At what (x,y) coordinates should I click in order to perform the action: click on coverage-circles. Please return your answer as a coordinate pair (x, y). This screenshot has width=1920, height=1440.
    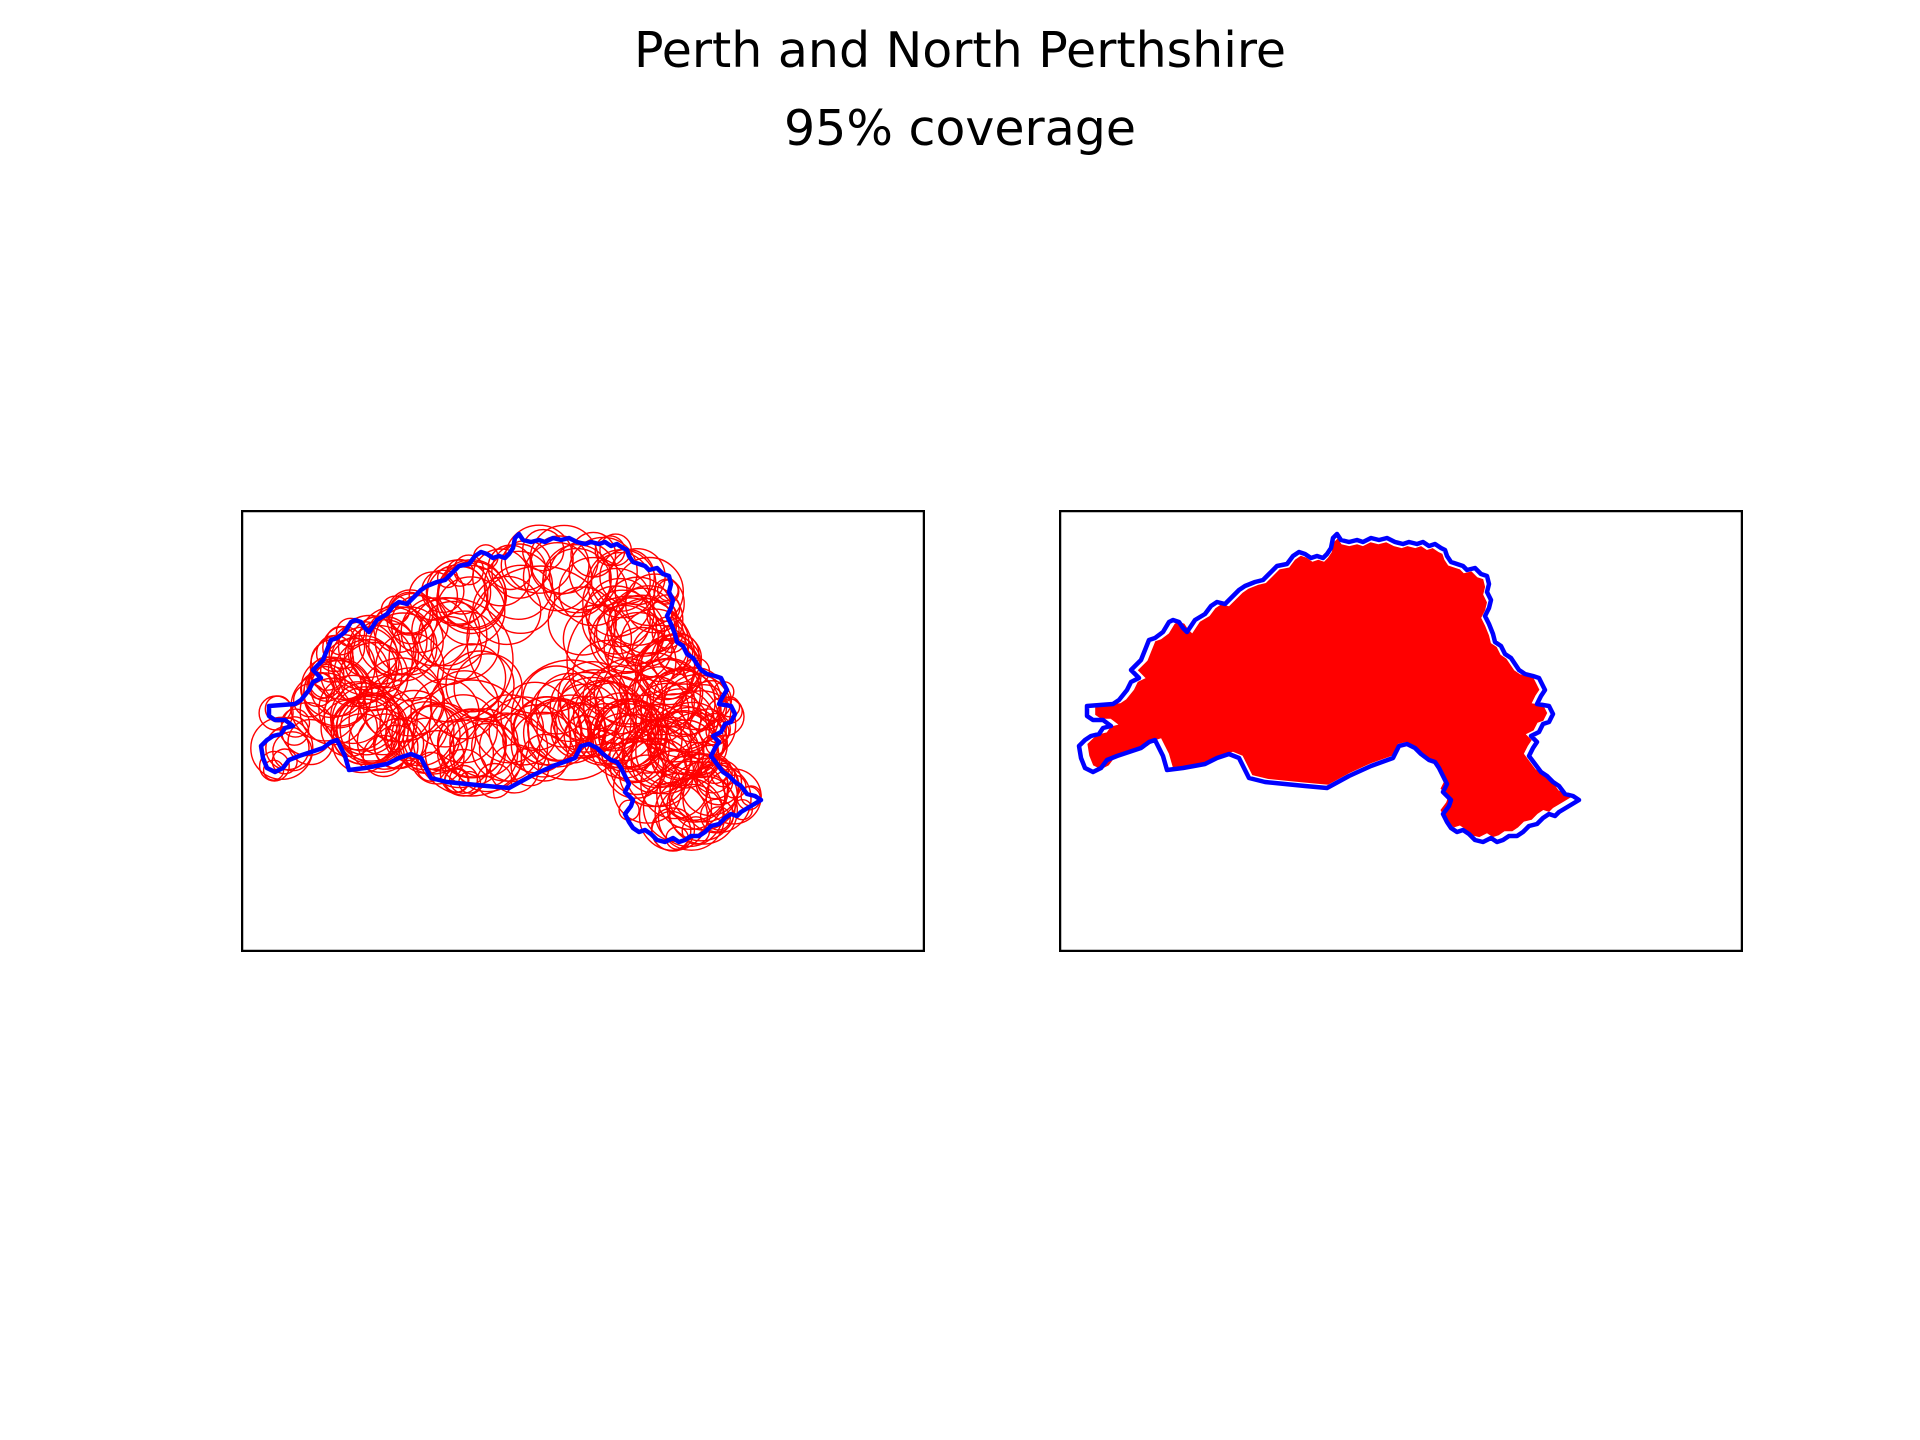
    Looking at the image, I should click on (506, 688).